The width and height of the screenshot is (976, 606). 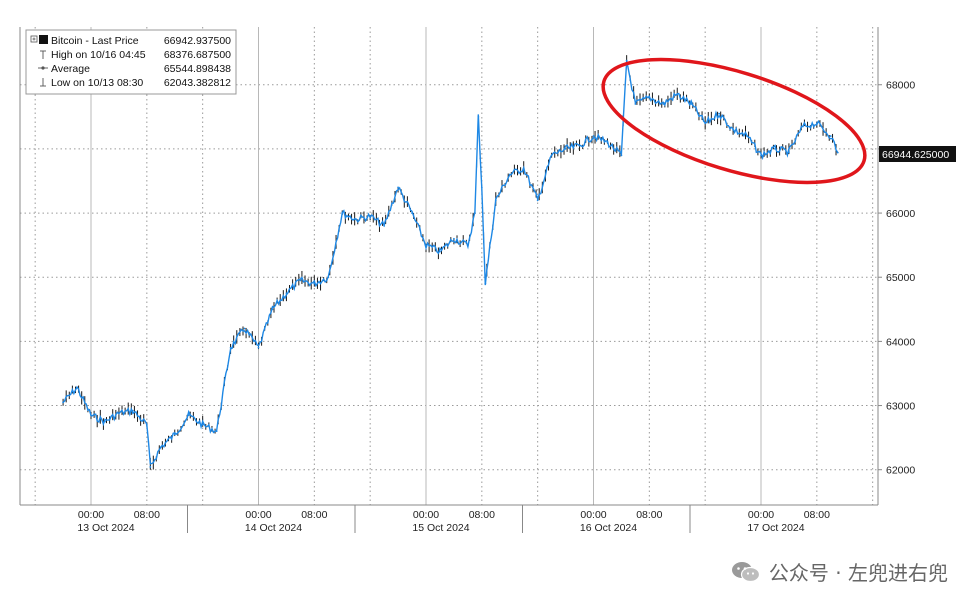 What do you see at coordinates (900, 407) in the screenshot?
I see `y-tick-label: 63000` at bounding box center [900, 407].